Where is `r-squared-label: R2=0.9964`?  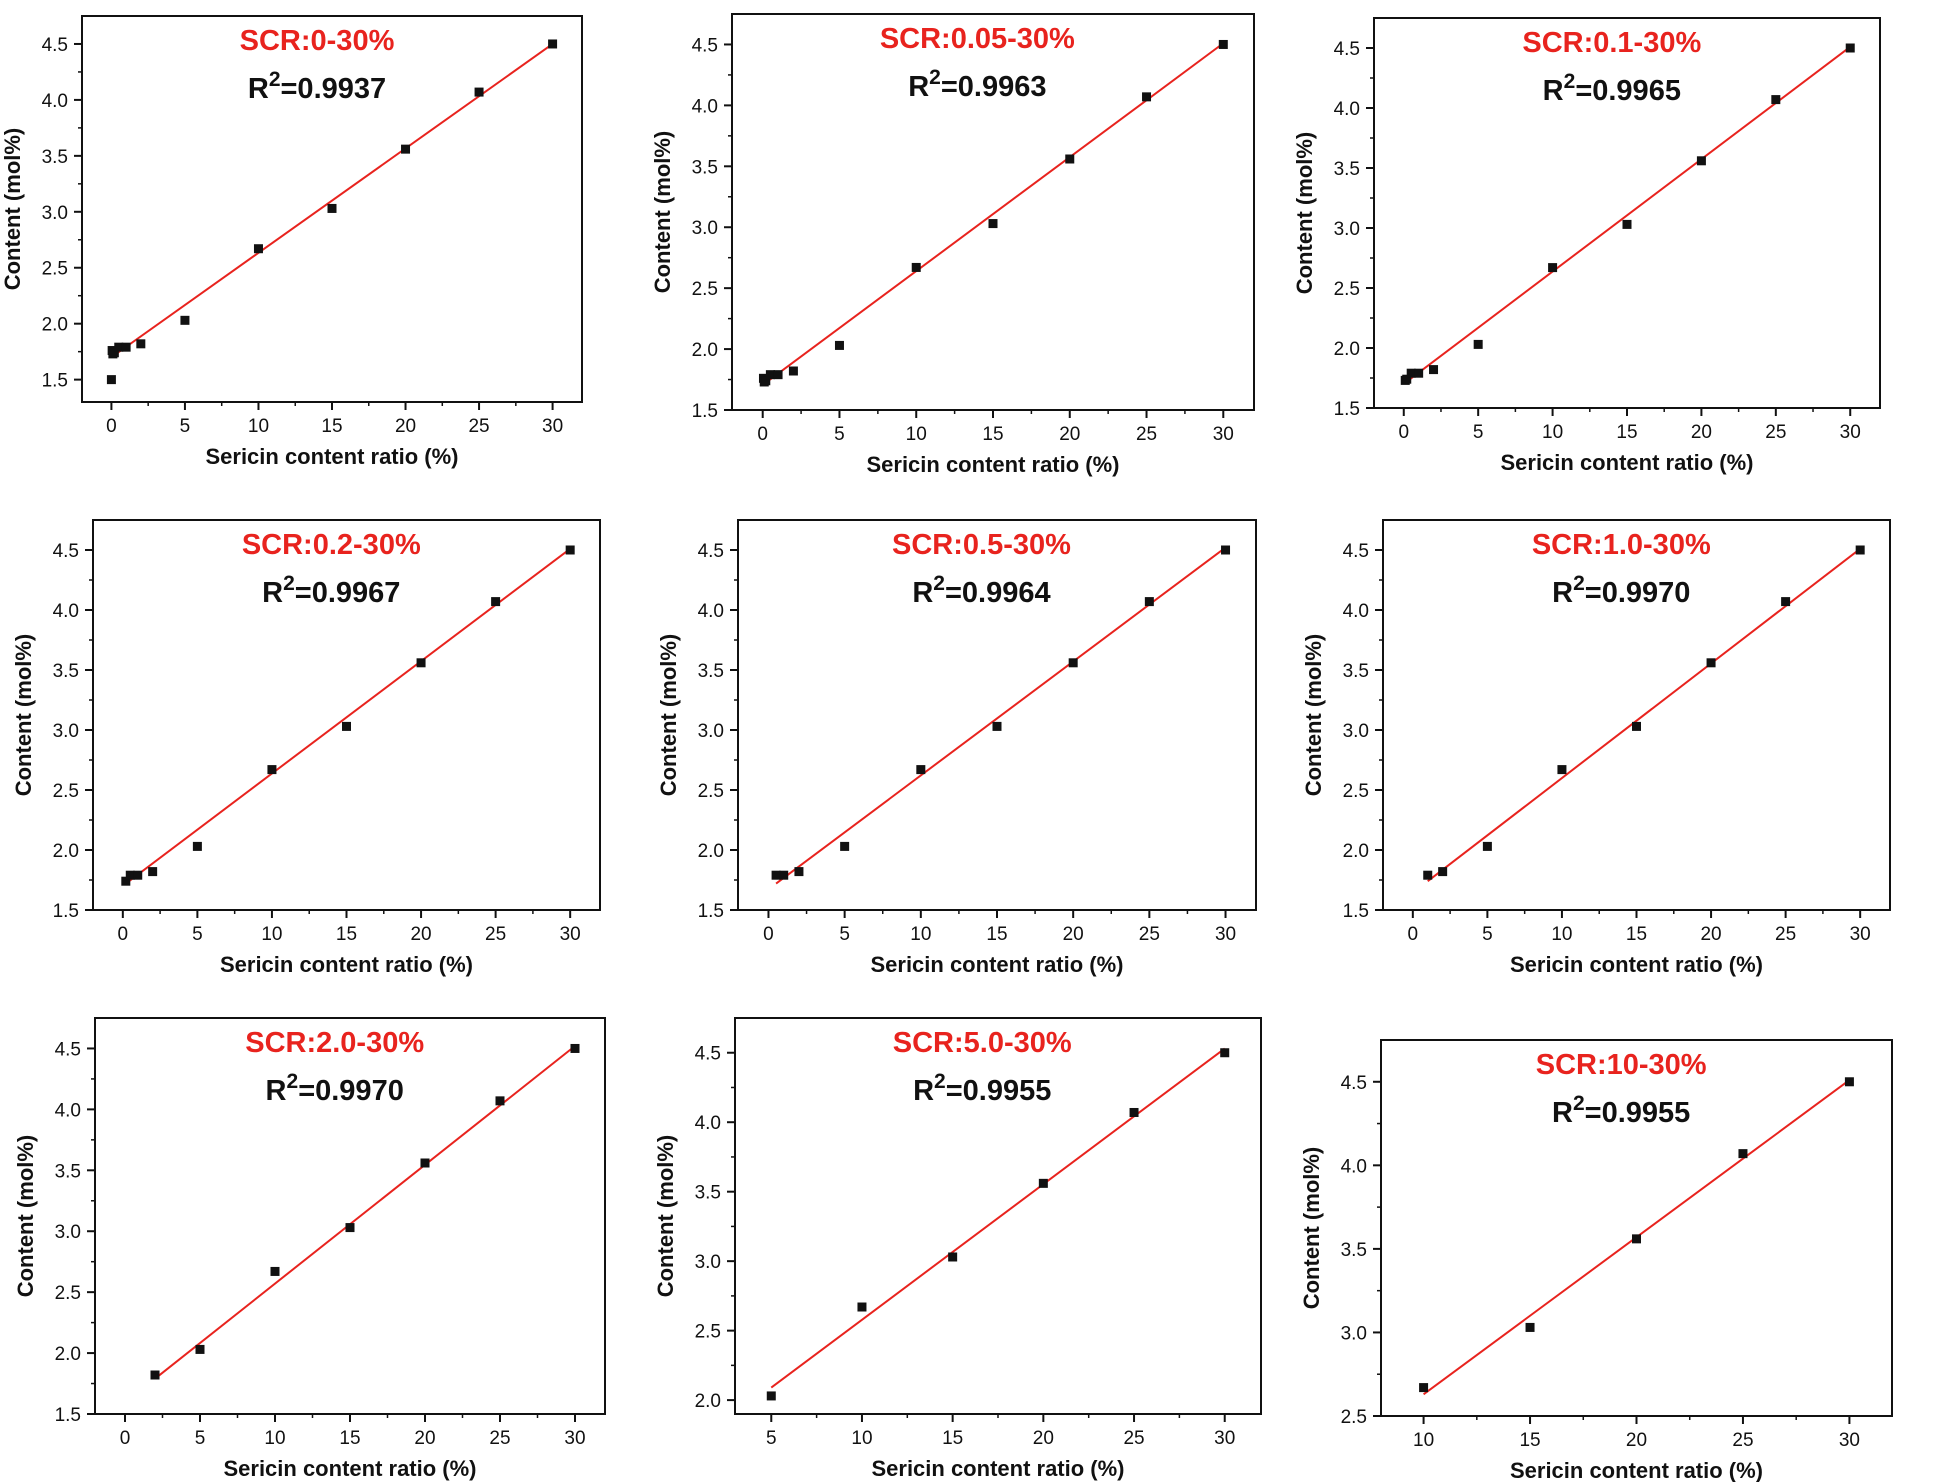 r-squared-label: R2=0.9964 is located at coordinates (981, 590).